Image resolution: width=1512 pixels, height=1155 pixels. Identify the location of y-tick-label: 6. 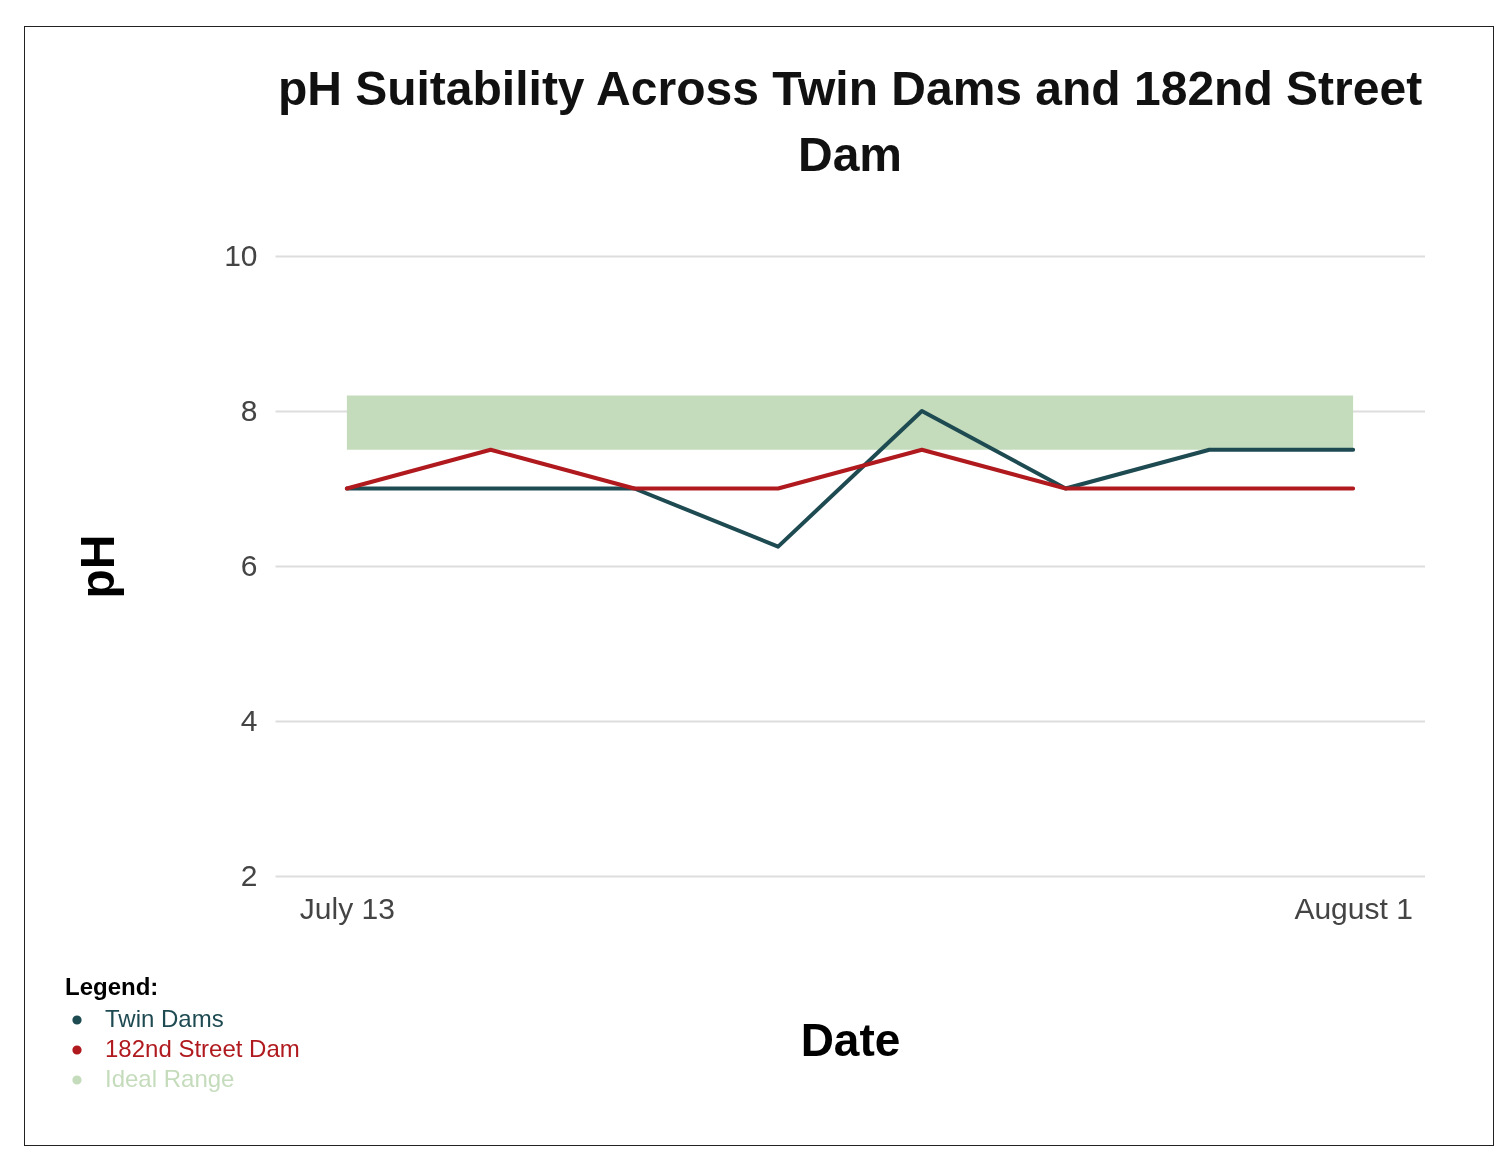
(249, 565).